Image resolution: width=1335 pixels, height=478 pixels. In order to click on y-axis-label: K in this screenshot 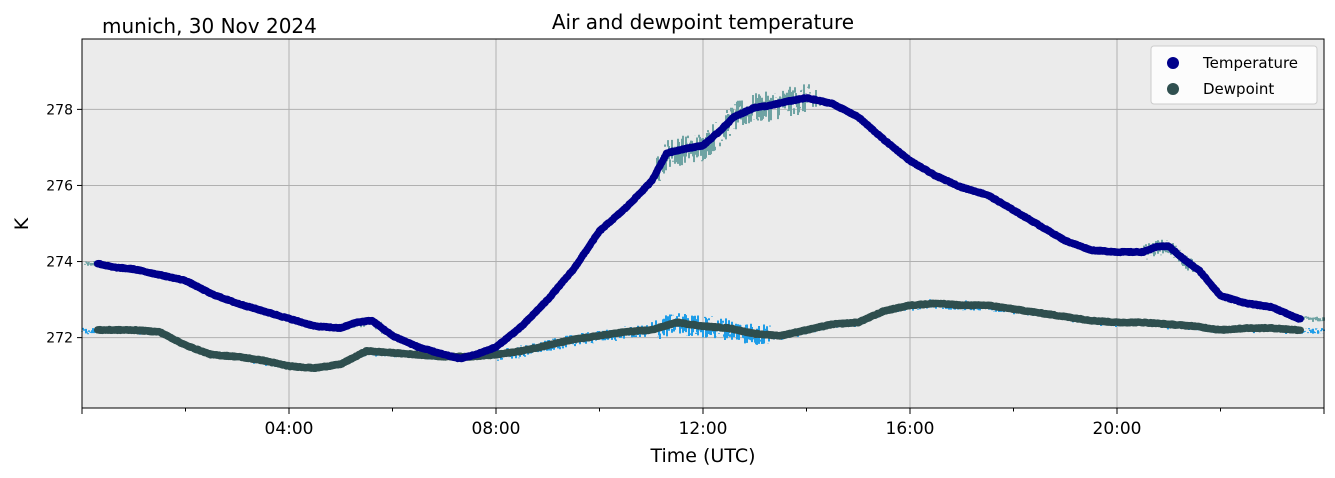, I will do `click(22, 223)`.